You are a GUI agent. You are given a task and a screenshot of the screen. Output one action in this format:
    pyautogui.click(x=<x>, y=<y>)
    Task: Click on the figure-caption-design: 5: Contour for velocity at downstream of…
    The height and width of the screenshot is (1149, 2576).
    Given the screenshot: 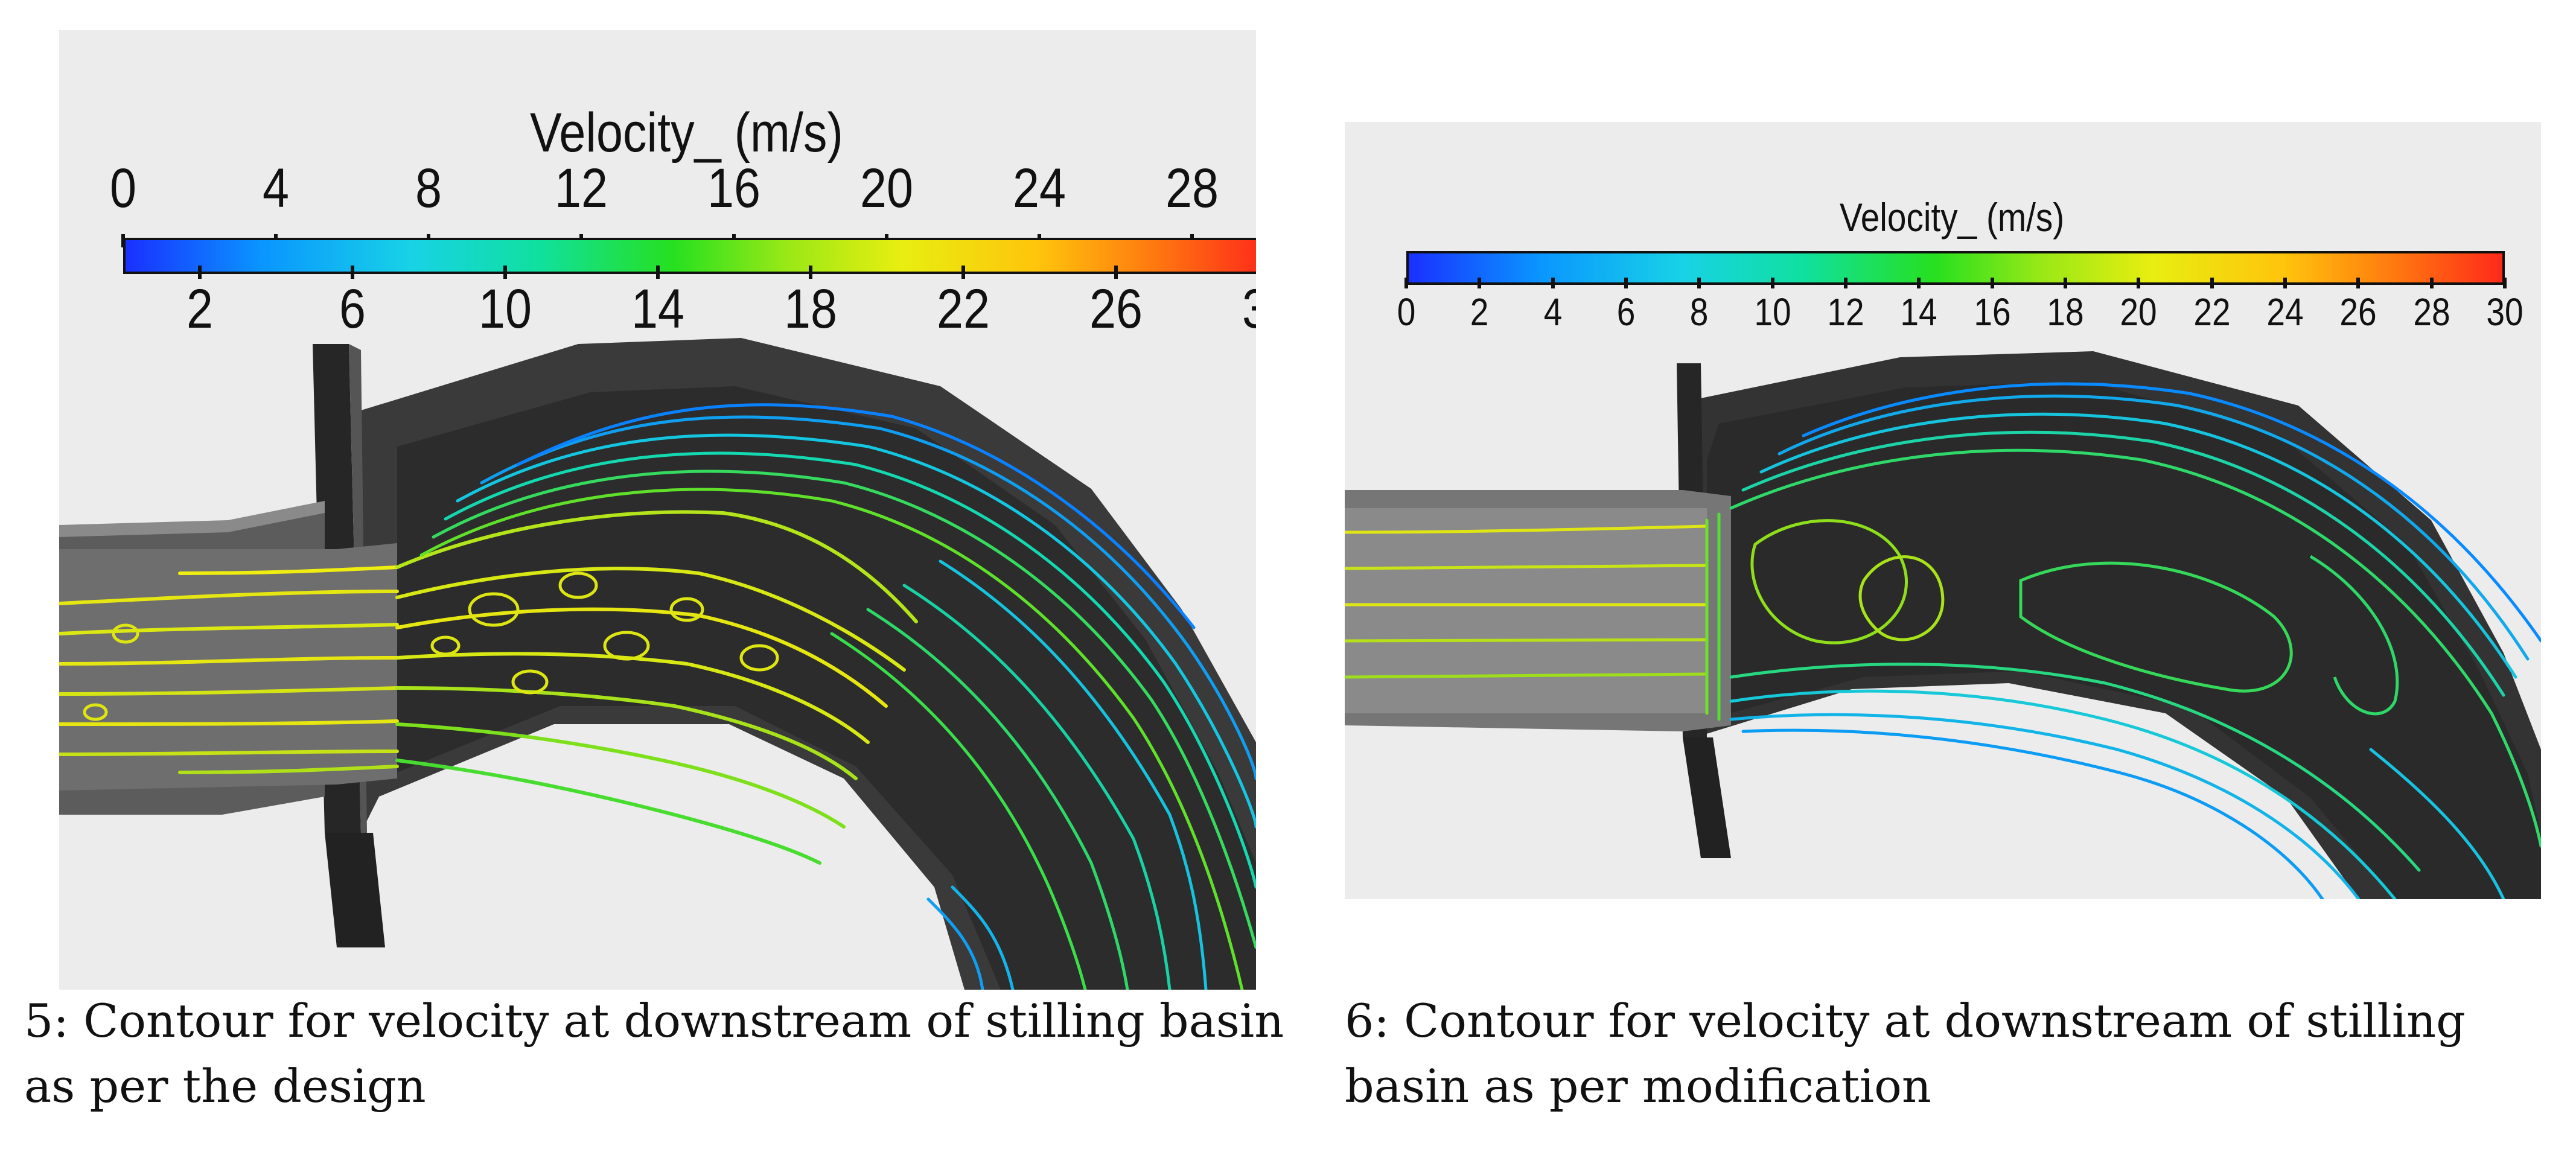 What is the action you would take?
    pyautogui.click(x=654, y=1053)
    